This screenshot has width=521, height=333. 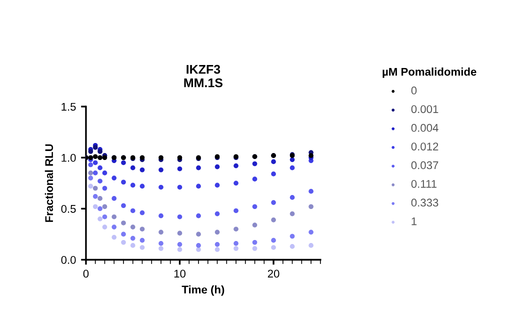 I want to click on y-tick-label: 0.0, so click(x=68, y=260).